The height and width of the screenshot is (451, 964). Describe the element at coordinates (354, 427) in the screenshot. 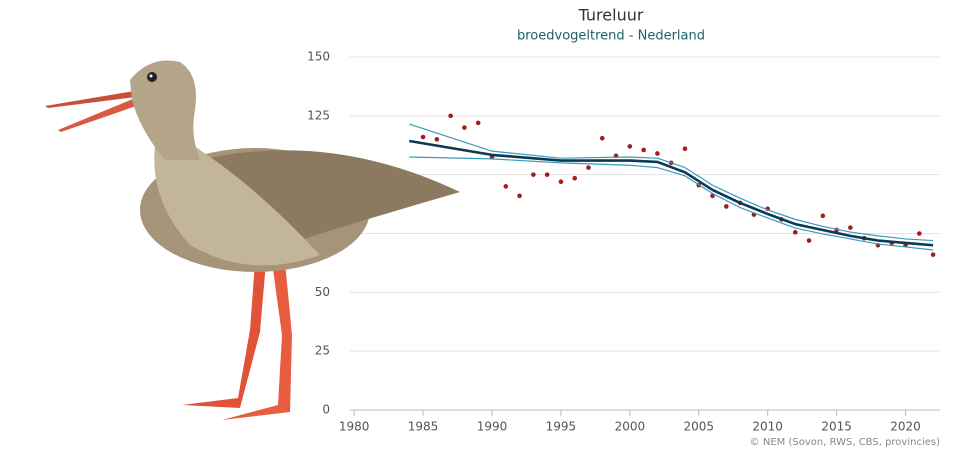

I see `x-tick-label: 1980` at that location.